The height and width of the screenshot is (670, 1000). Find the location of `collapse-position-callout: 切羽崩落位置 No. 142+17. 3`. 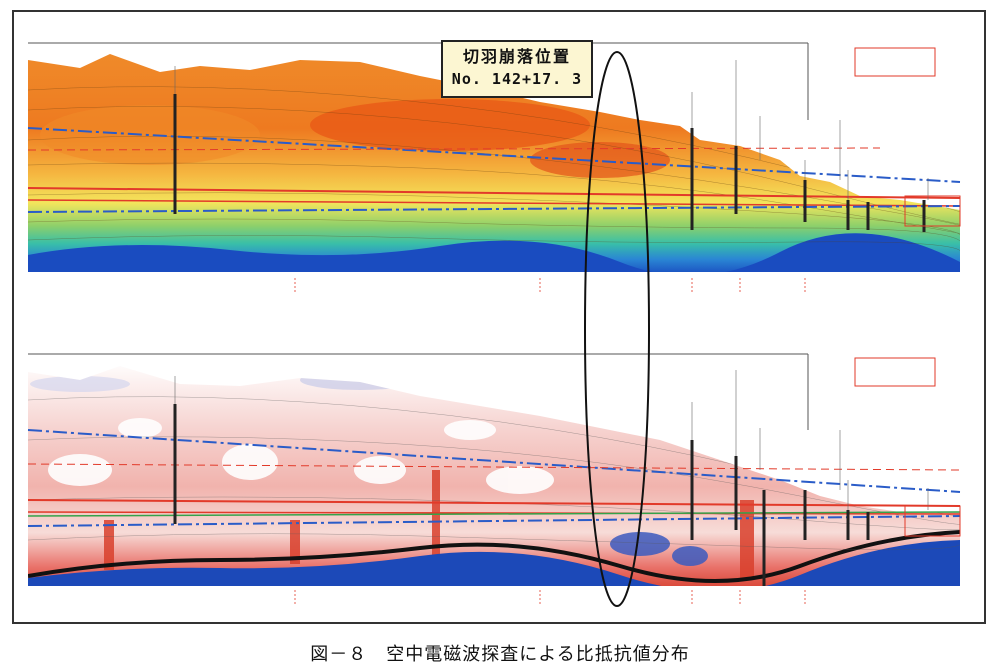

collapse-position-callout: 切羽崩落位置 No. 142+17. 3 is located at coordinates (517, 69).